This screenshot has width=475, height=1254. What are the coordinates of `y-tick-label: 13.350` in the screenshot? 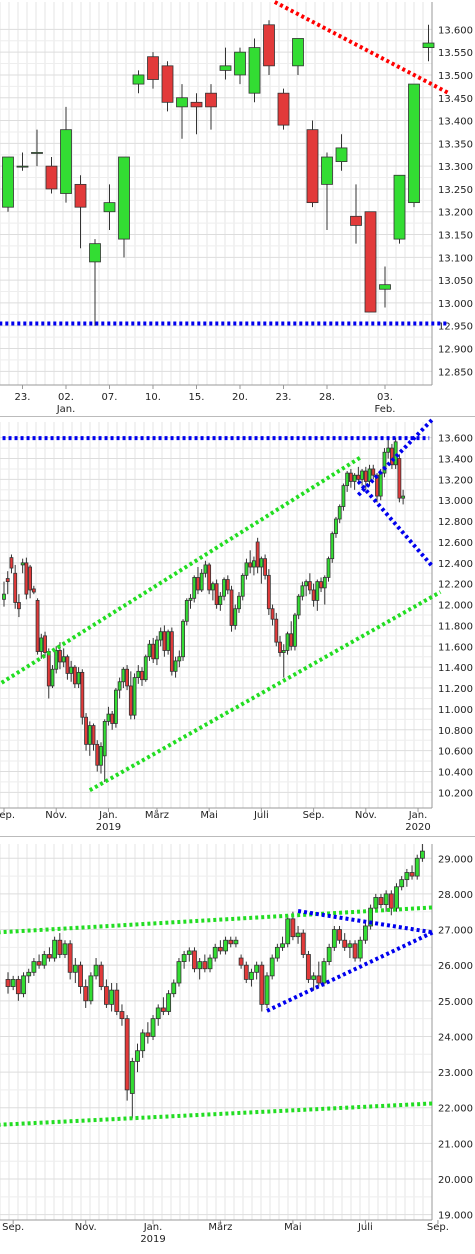 It's located at (455, 144).